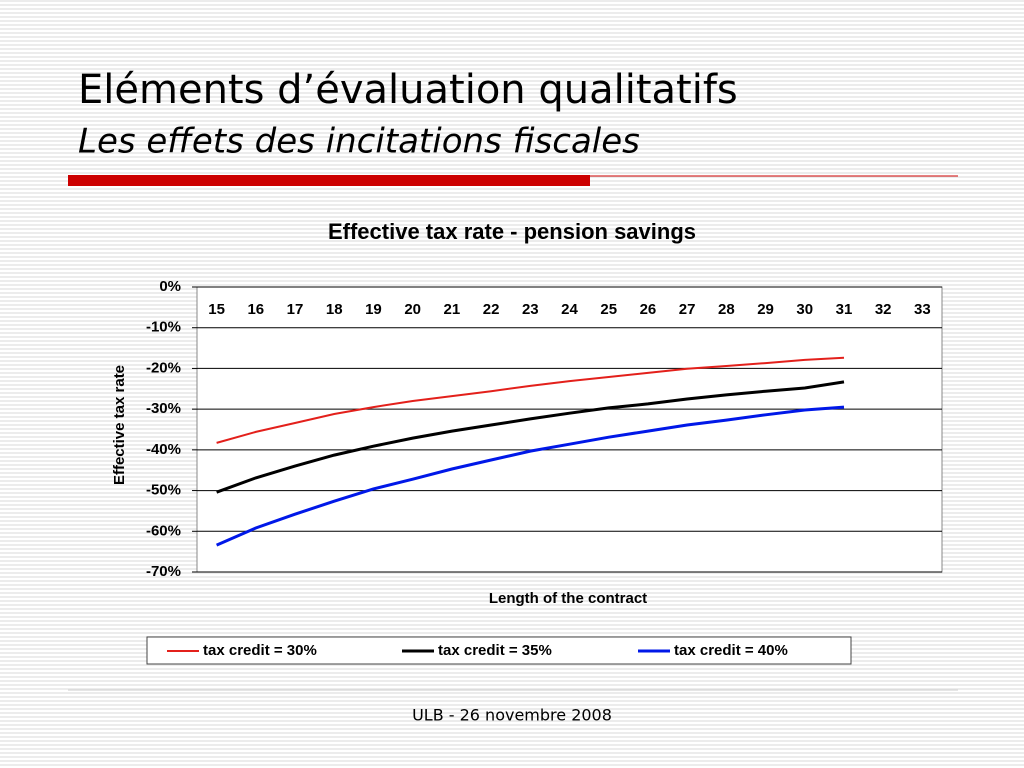  What do you see at coordinates (163, 530) in the screenshot?
I see `y-tick-label: -60%` at bounding box center [163, 530].